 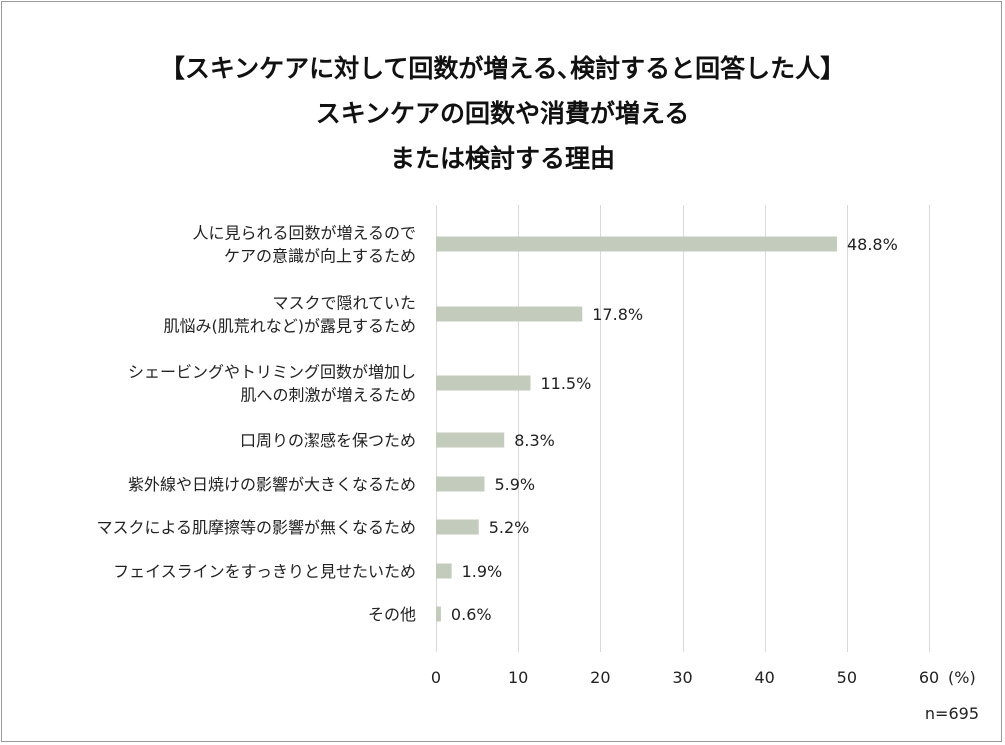 What do you see at coordinates (764, 677) in the screenshot?
I see `x-tick-label-40: 40` at bounding box center [764, 677].